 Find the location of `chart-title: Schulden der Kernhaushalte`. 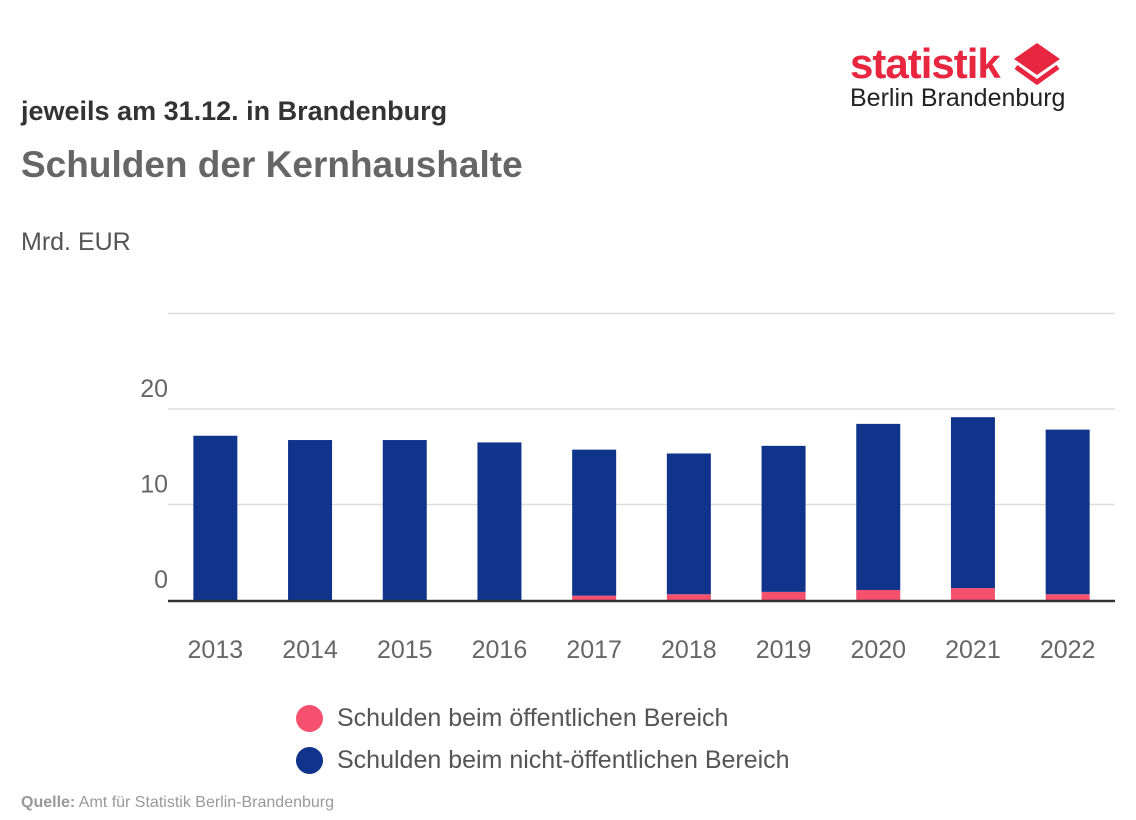

chart-title: Schulden der Kernhaushalte is located at coordinates (272, 164).